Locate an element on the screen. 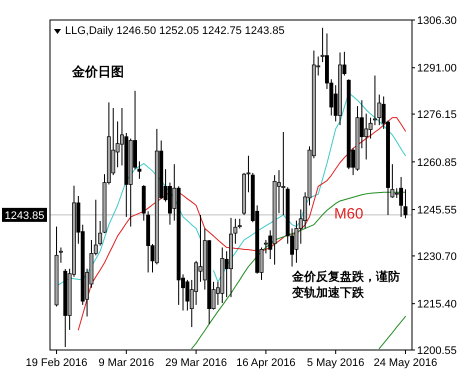 Image resolution: width=475 pixels, height=380 pixels. line-series is located at coordinates (392, 333).